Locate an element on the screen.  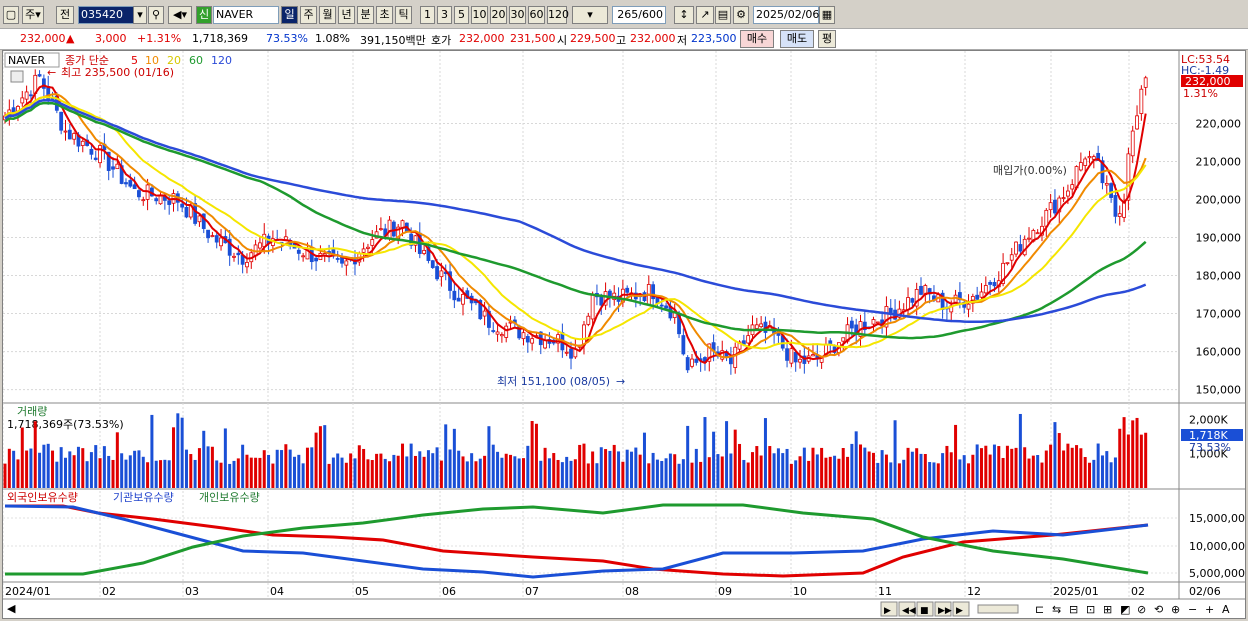
buy-button: 매수 is located at coordinates (757, 39).